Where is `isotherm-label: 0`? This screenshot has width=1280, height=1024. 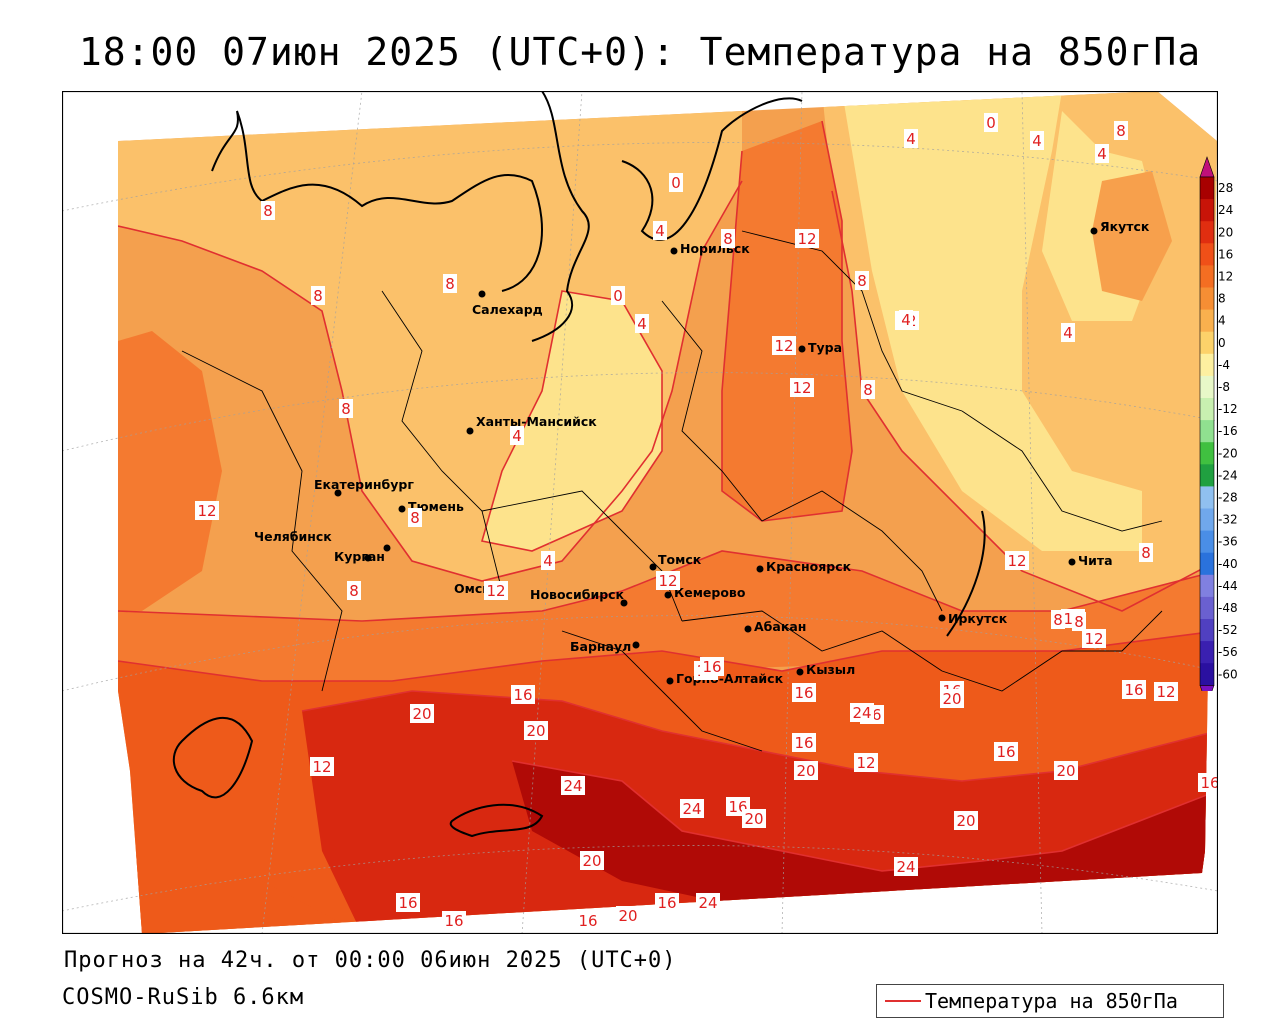 isotherm-label: 0 is located at coordinates (991, 123).